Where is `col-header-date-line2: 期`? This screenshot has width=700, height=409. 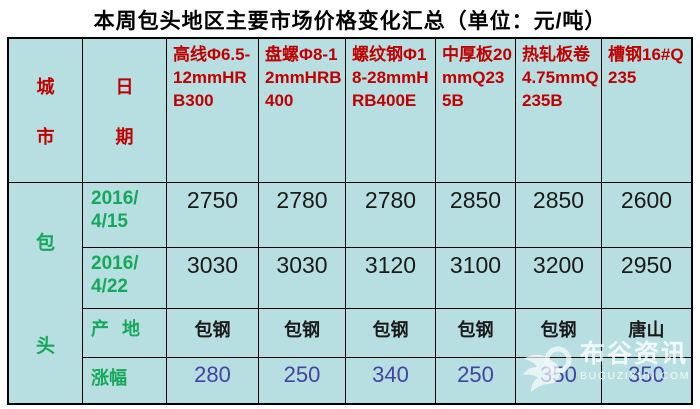
col-header-date-line2: 期 is located at coordinates (124, 136).